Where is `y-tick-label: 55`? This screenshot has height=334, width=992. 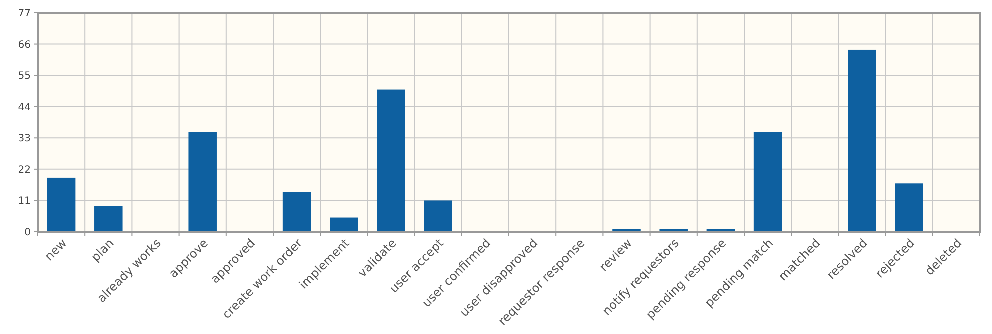 y-tick-label: 55 is located at coordinates (24, 76).